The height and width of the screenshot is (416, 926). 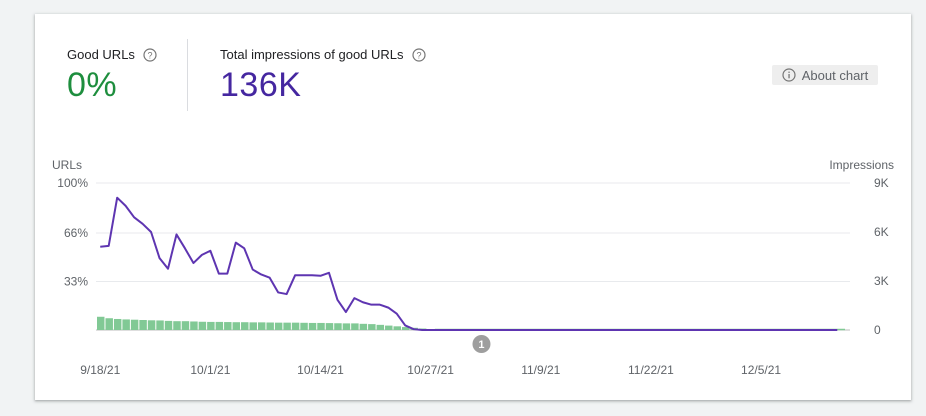 I want to click on good-urls-metric: Good URLs ? 0%, so click(x=112, y=74).